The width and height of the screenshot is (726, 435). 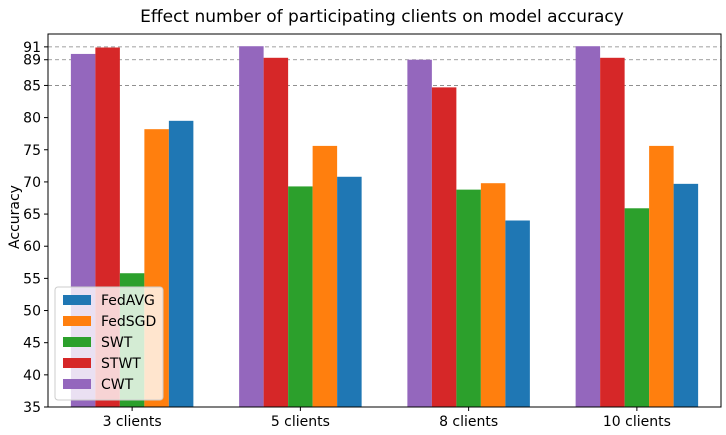 I want to click on legend-swatch-stwt, so click(x=77, y=363).